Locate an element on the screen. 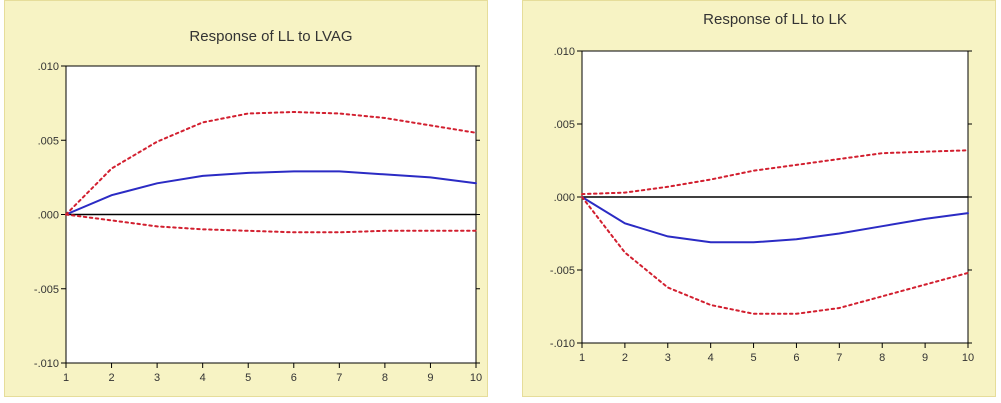  chart-title: Response of LL to LVAG is located at coordinates (270, 36).